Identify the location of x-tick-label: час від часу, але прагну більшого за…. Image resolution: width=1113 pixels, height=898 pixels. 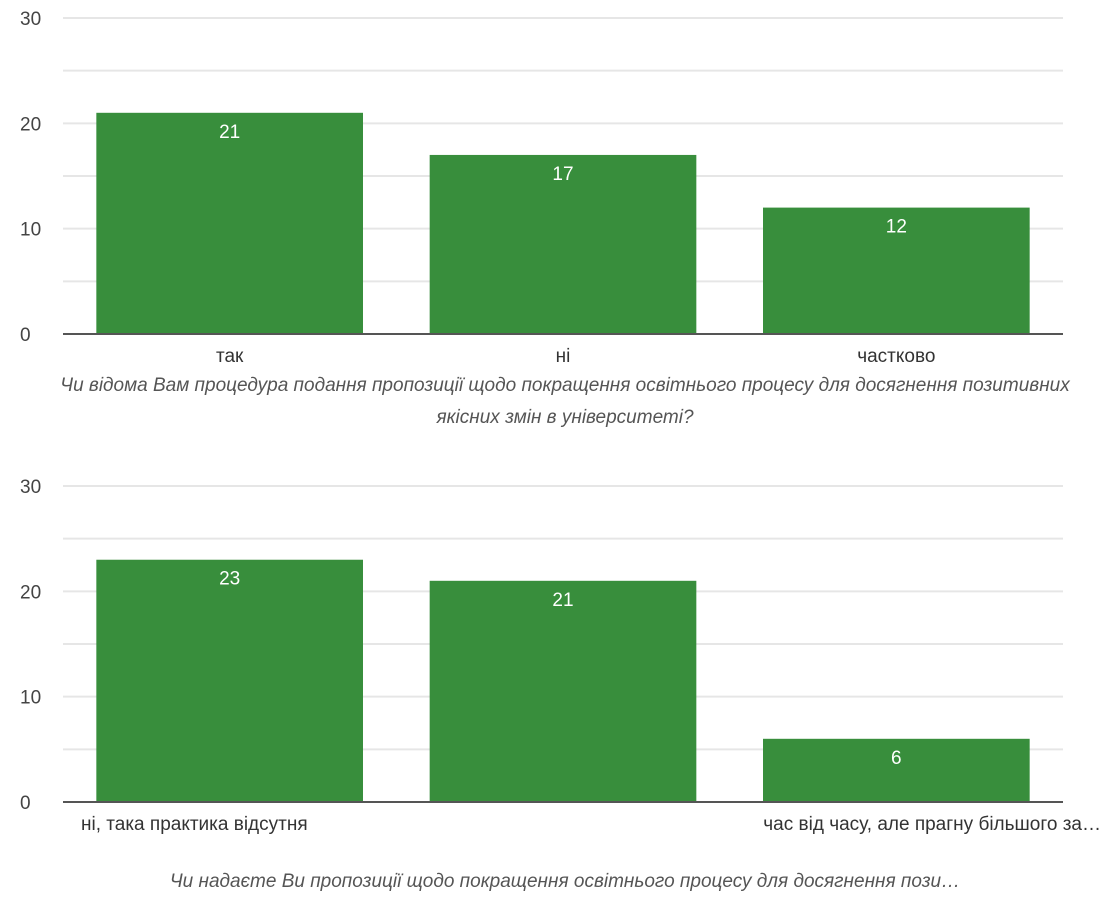
(932, 824).